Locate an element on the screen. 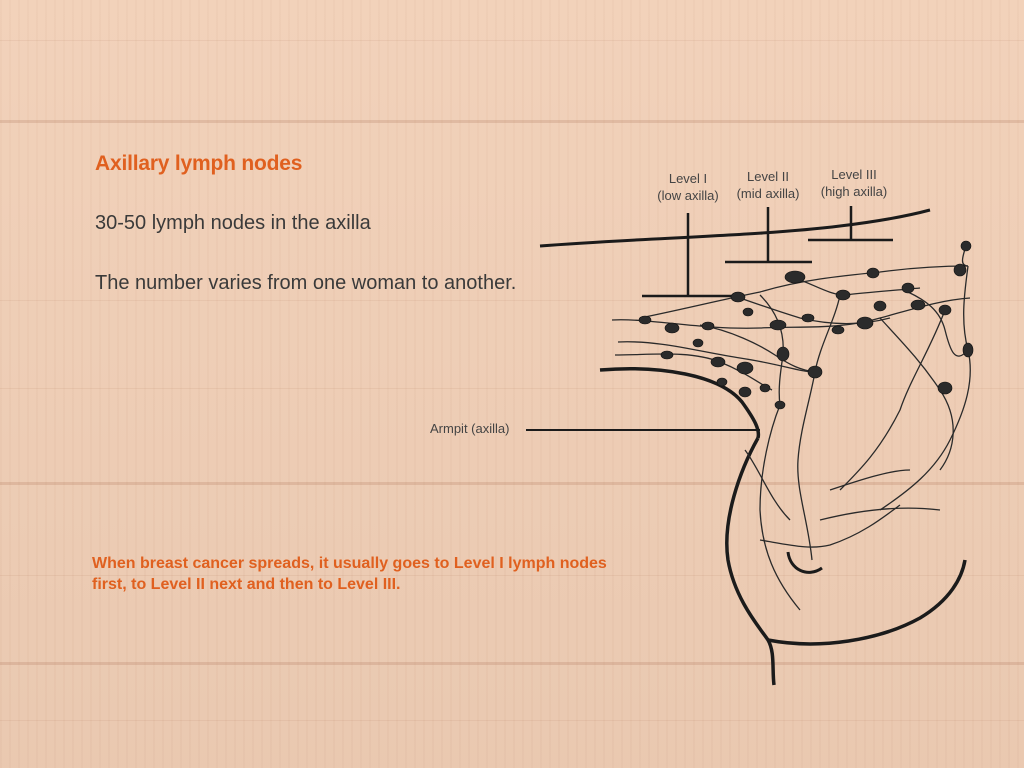 This screenshot has height=768, width=1024. level-2-desc: (mid axilla) is located at coordinates (768, 193).